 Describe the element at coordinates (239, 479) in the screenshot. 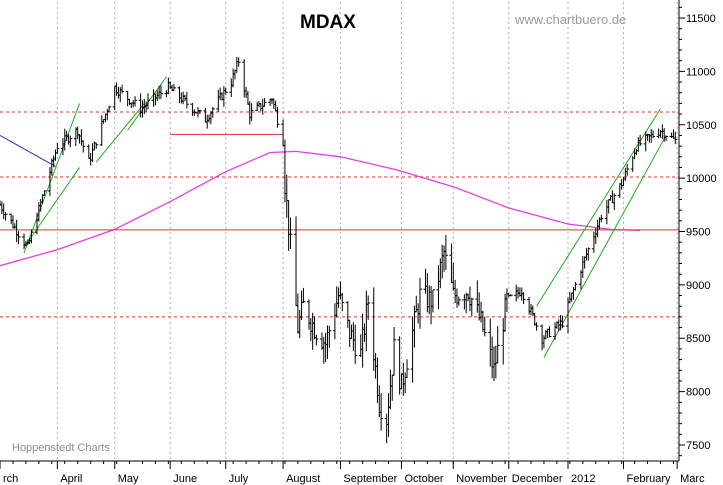

I see `x-tick-label: July` at that location.